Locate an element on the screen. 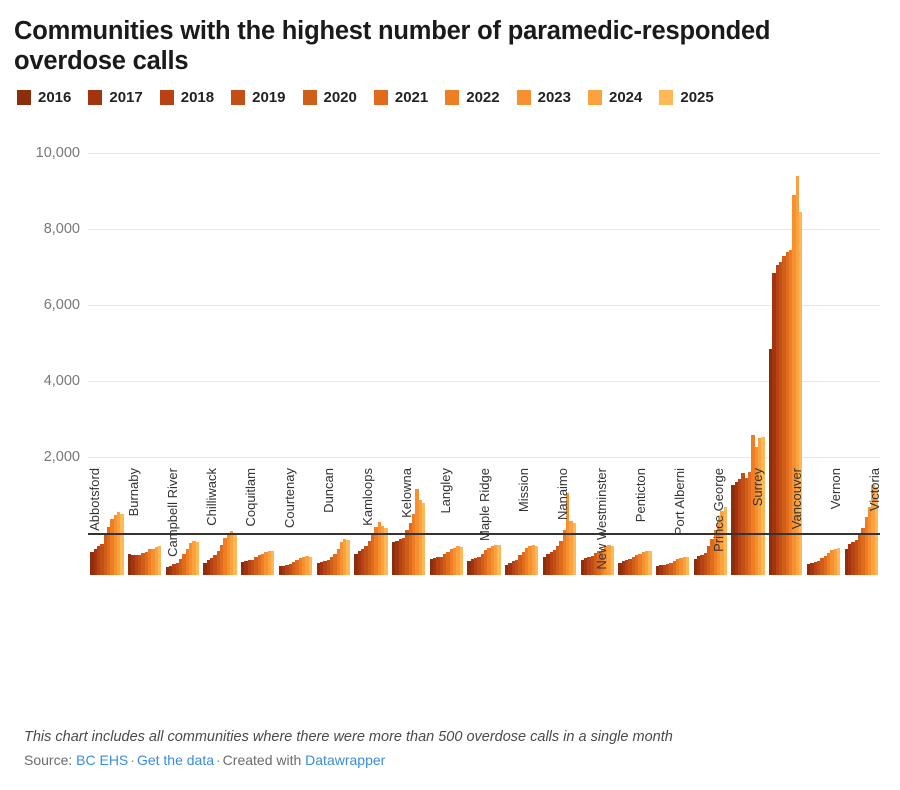 Image resolution: width=900 pixels, height=790 pixels. get-the-data-link: Get the data is located at coordinates (175, 760).